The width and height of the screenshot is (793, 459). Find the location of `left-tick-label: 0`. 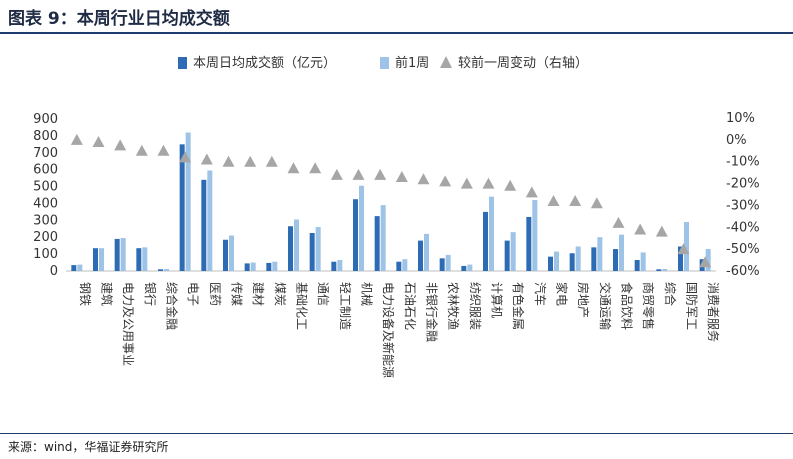

left-tick-label: 0 is located at coordinates (54, 271).